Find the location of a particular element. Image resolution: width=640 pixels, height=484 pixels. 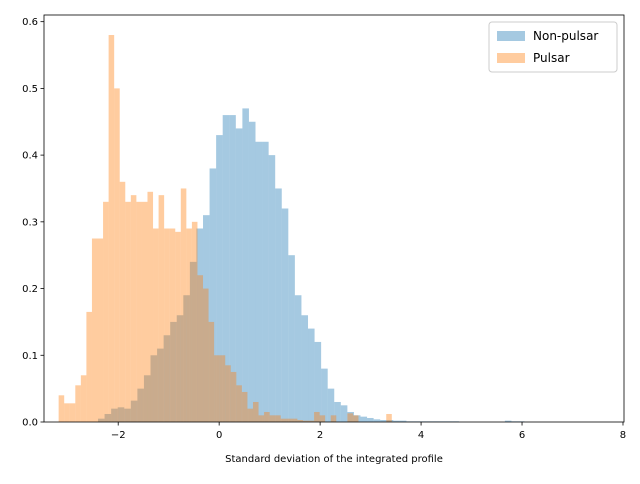

x-tick-label: −2 is located at coordinates (118, 435).